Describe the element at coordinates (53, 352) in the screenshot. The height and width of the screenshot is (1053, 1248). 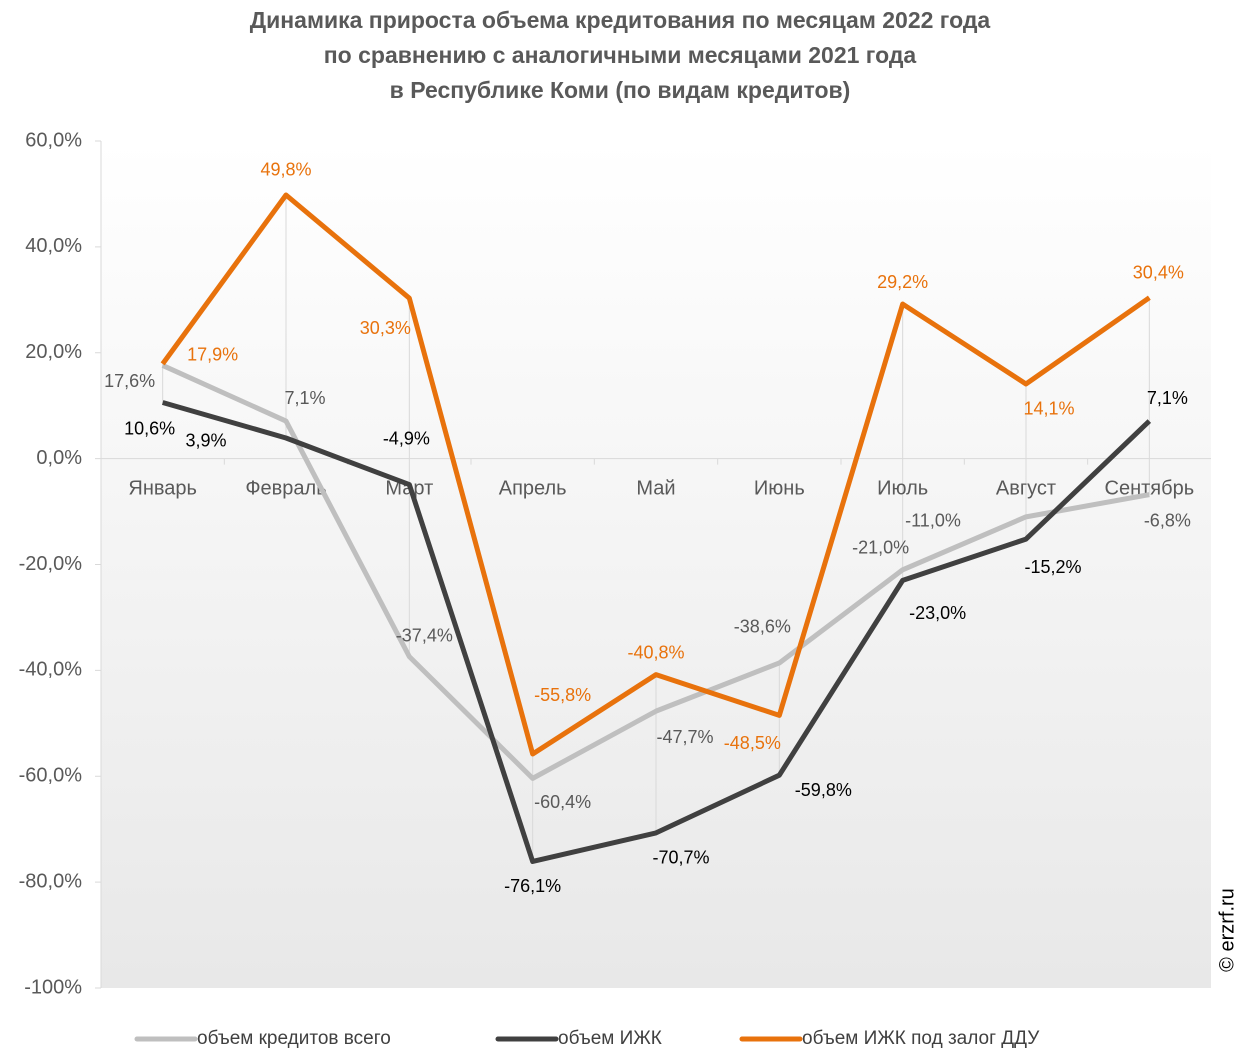
I see `y-tick-label: 20,0%` at that location.